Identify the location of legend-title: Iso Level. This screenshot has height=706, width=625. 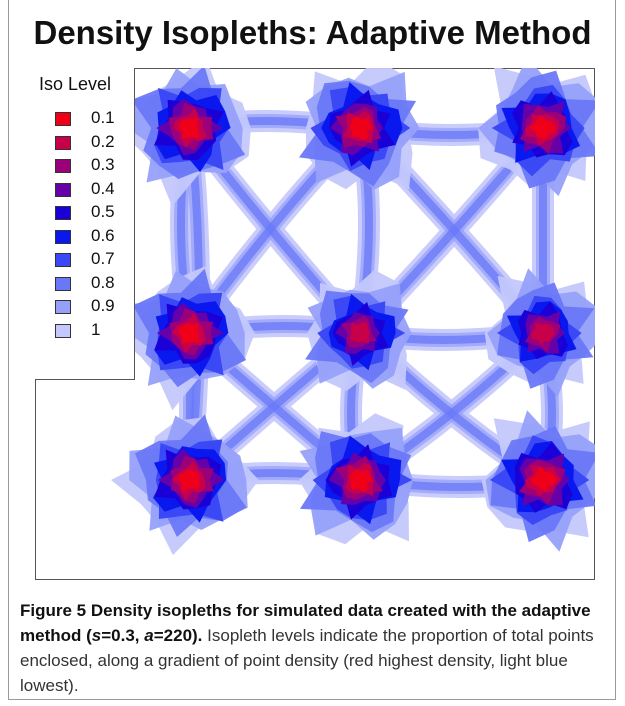
(75, 84).